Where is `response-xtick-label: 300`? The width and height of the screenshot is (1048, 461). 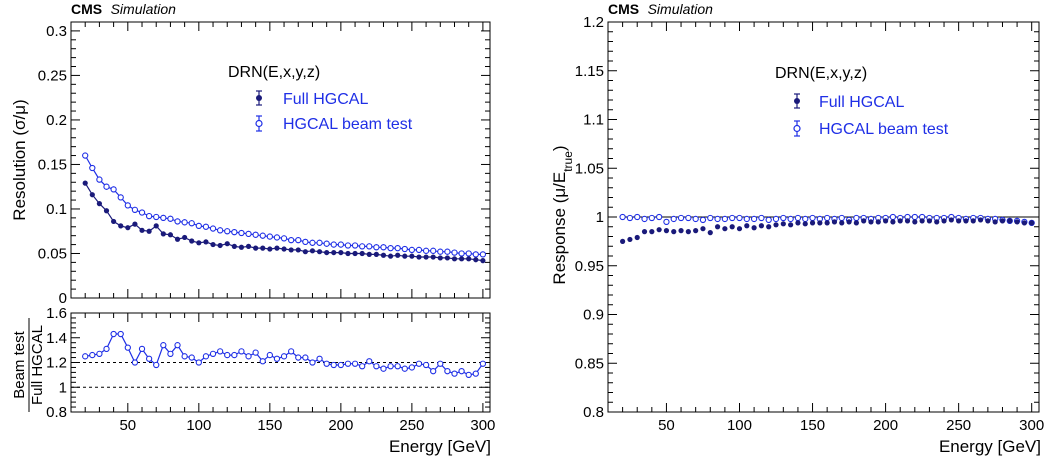 response-xtick-label: 300 is located at coordinates (1031, 425).